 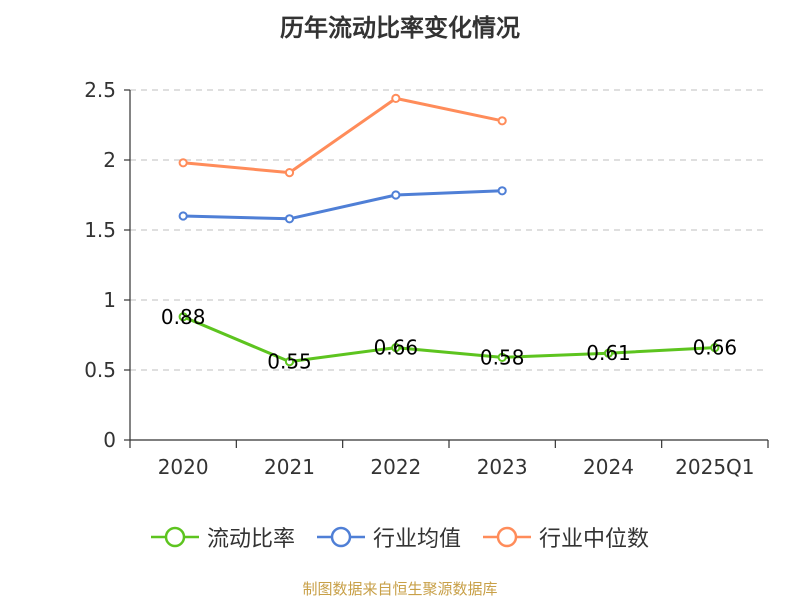 I want to click on legend-marker-industry-median, so click(x=507, y=537).